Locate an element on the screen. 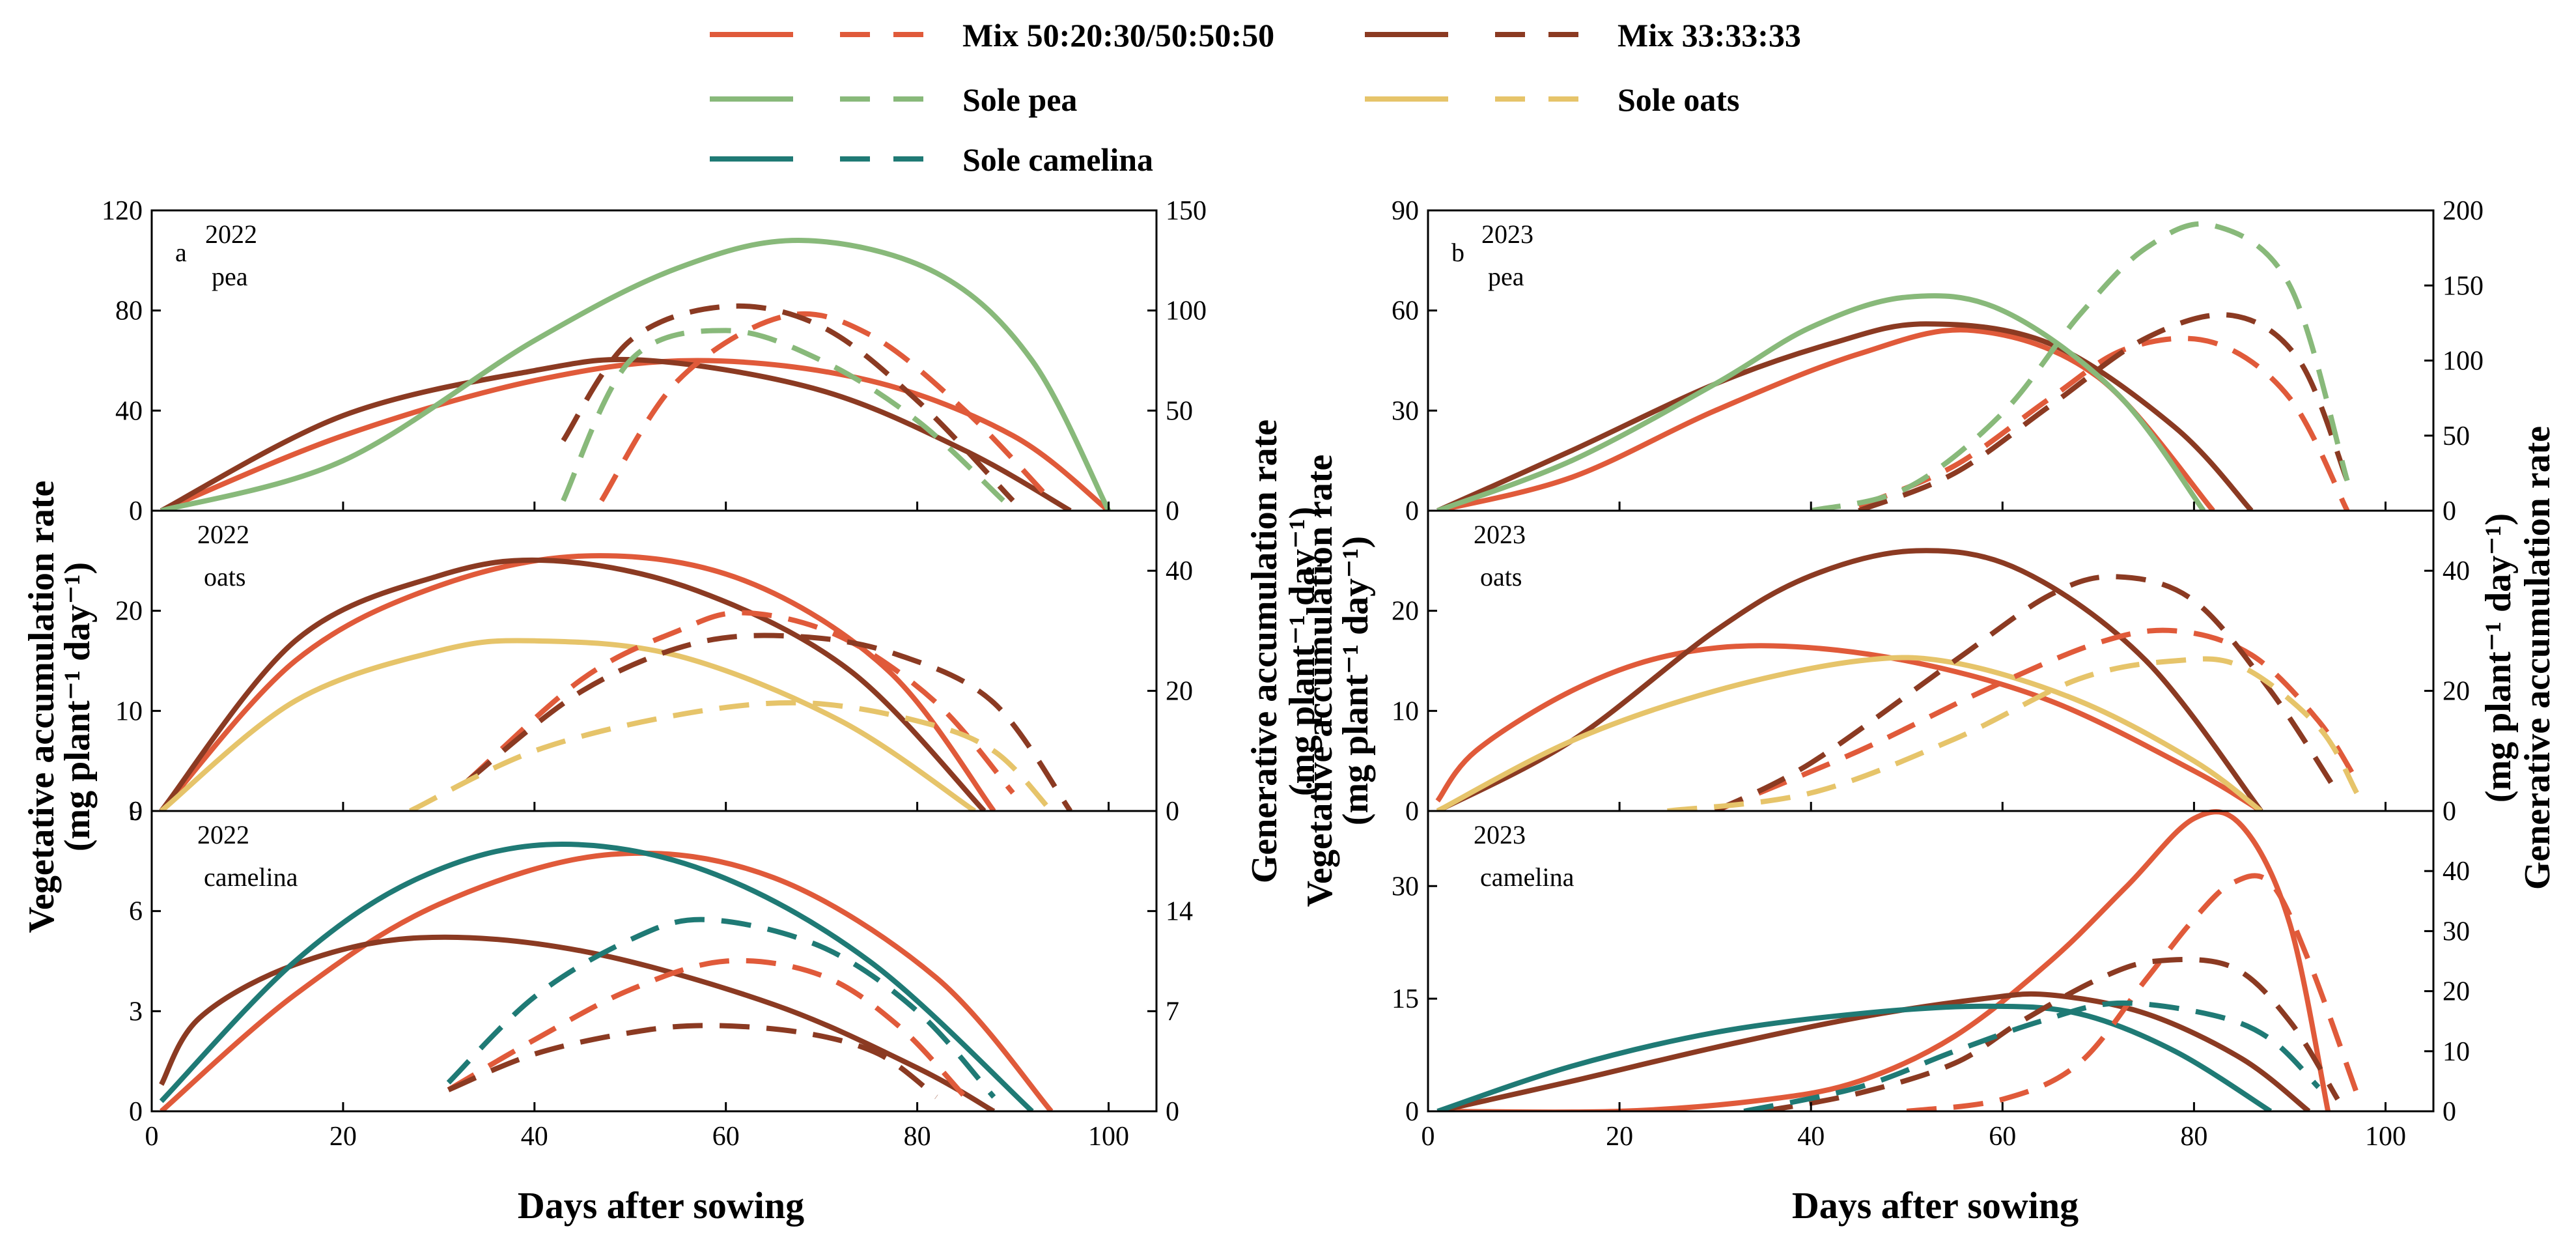 The width and height of the screenshot is (2576, 1237). y-left-tick-label: 30 is located at coordinates (1406, 887).